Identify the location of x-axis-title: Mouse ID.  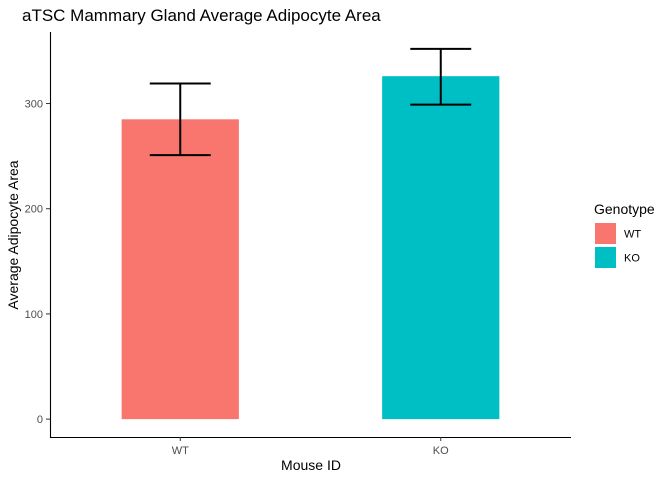
(311, 465).